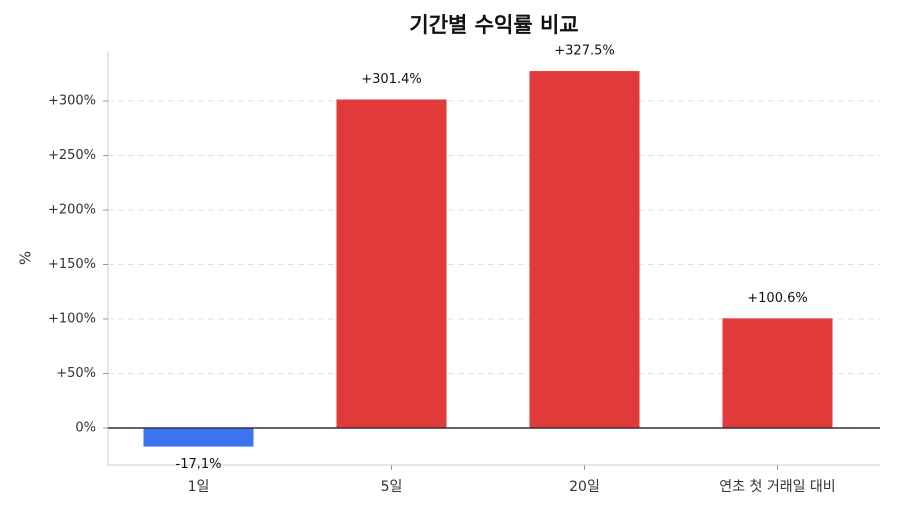  I want to click on x-tick-label: 20일, so click(584, 487).